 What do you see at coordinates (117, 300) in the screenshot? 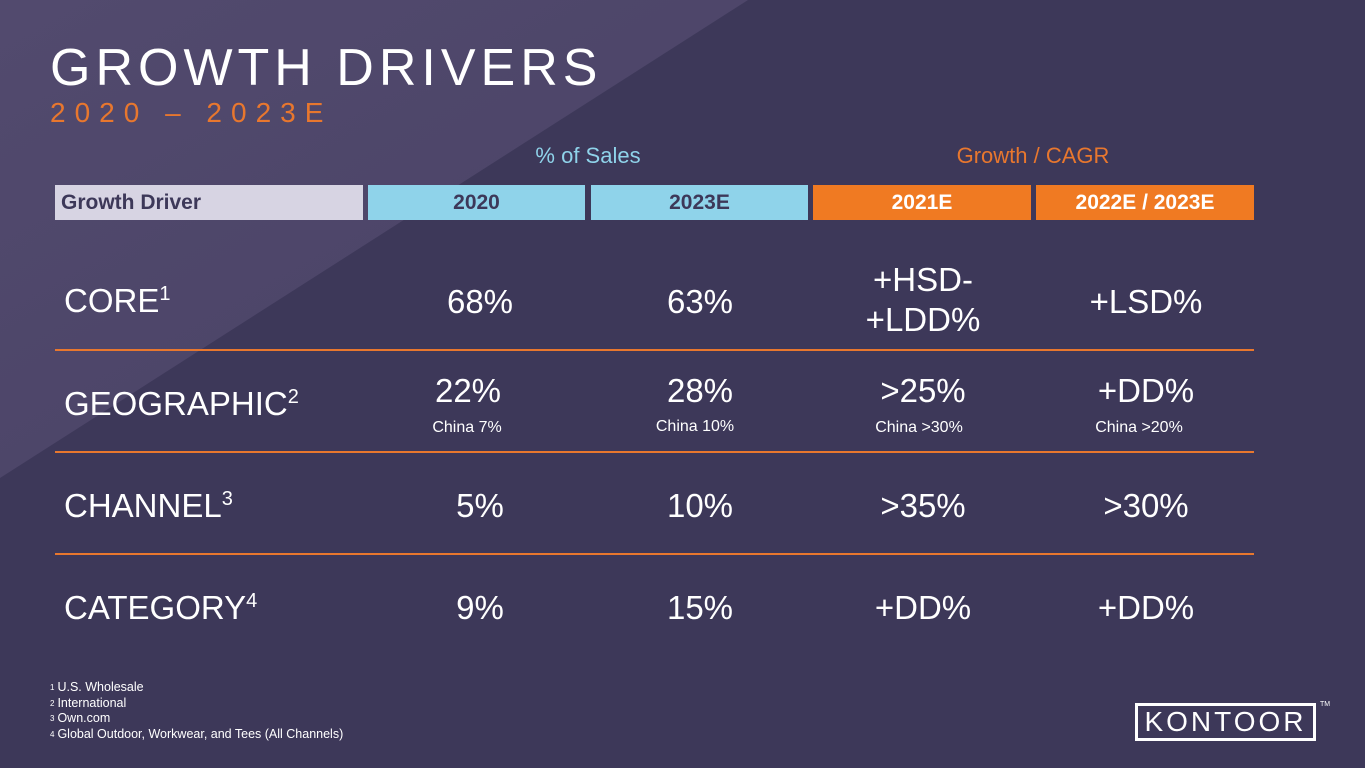
I see `row-label-core: CORE1` at bounding box center [117, 300].